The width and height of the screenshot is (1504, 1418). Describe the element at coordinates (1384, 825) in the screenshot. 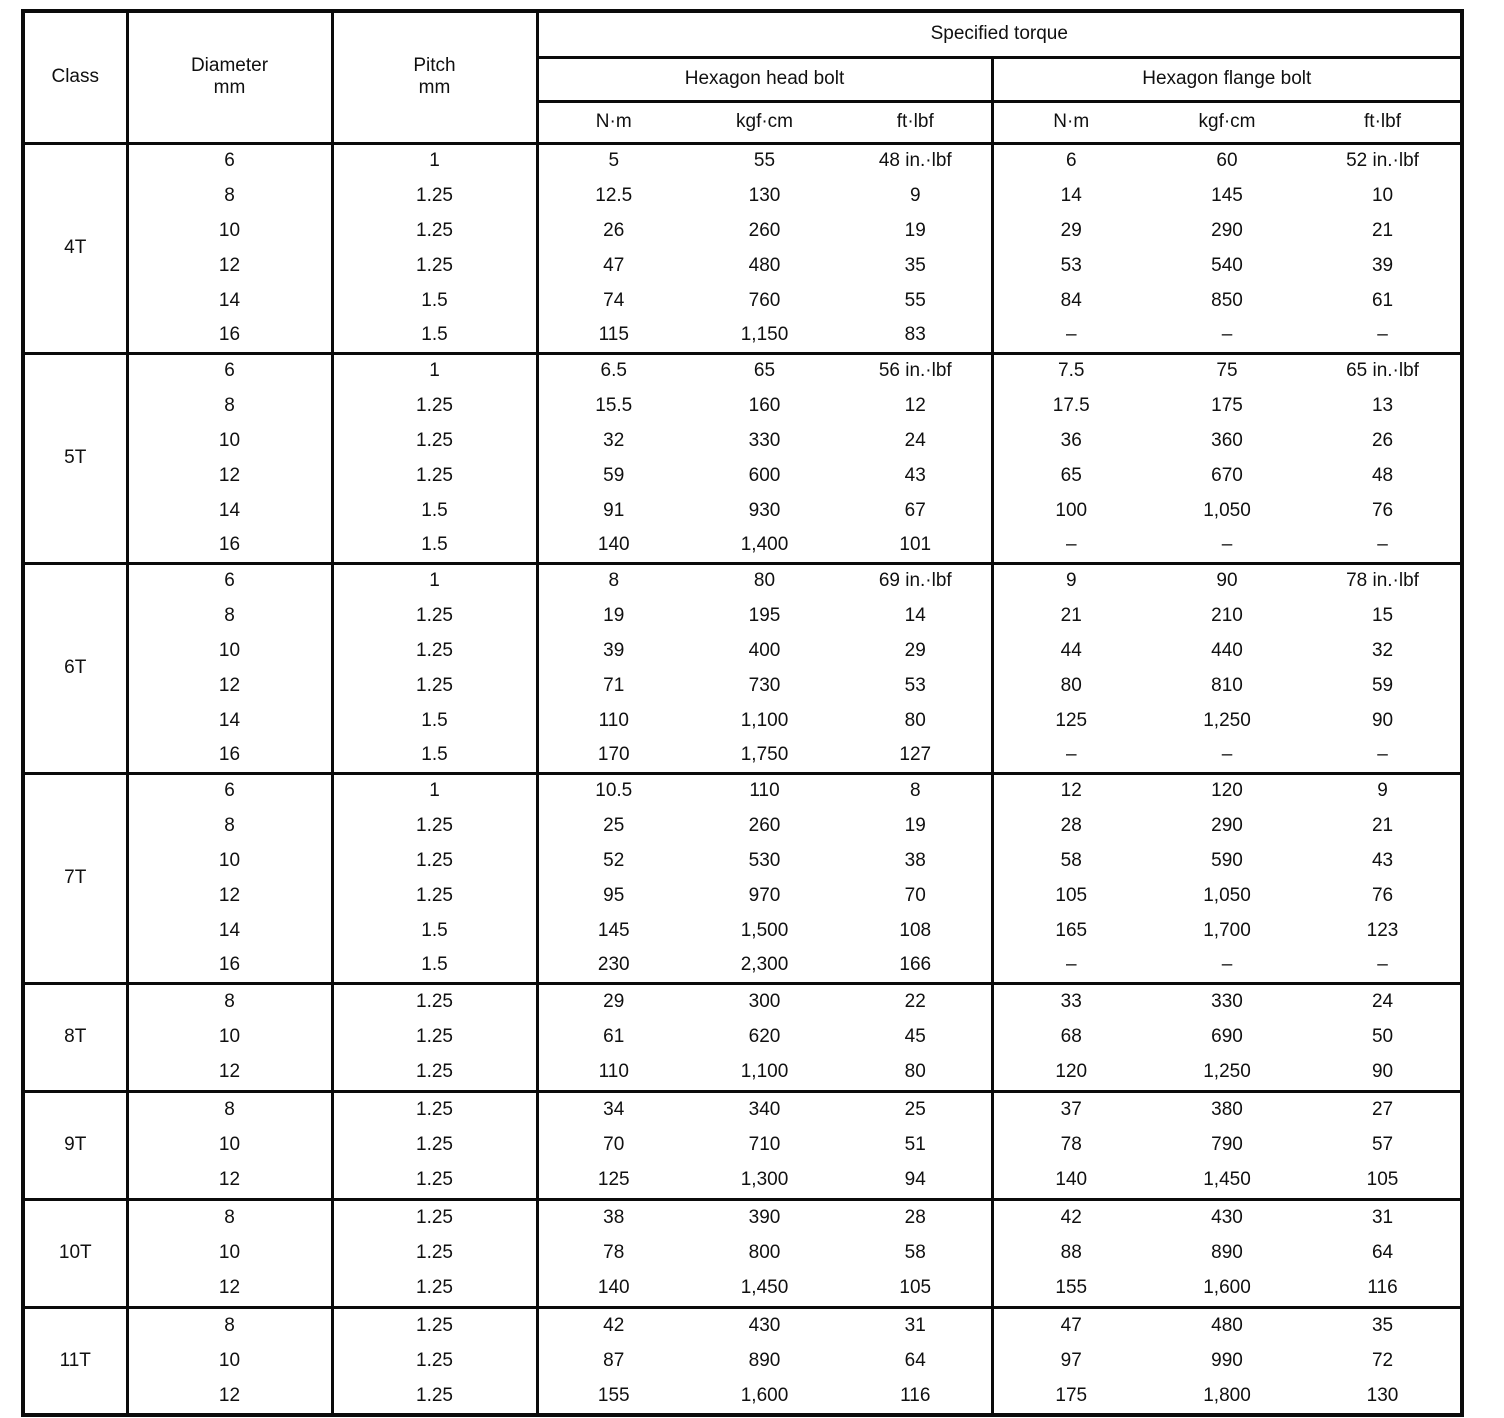

I see `flange-bolt-torque-cell: 21` at that location.